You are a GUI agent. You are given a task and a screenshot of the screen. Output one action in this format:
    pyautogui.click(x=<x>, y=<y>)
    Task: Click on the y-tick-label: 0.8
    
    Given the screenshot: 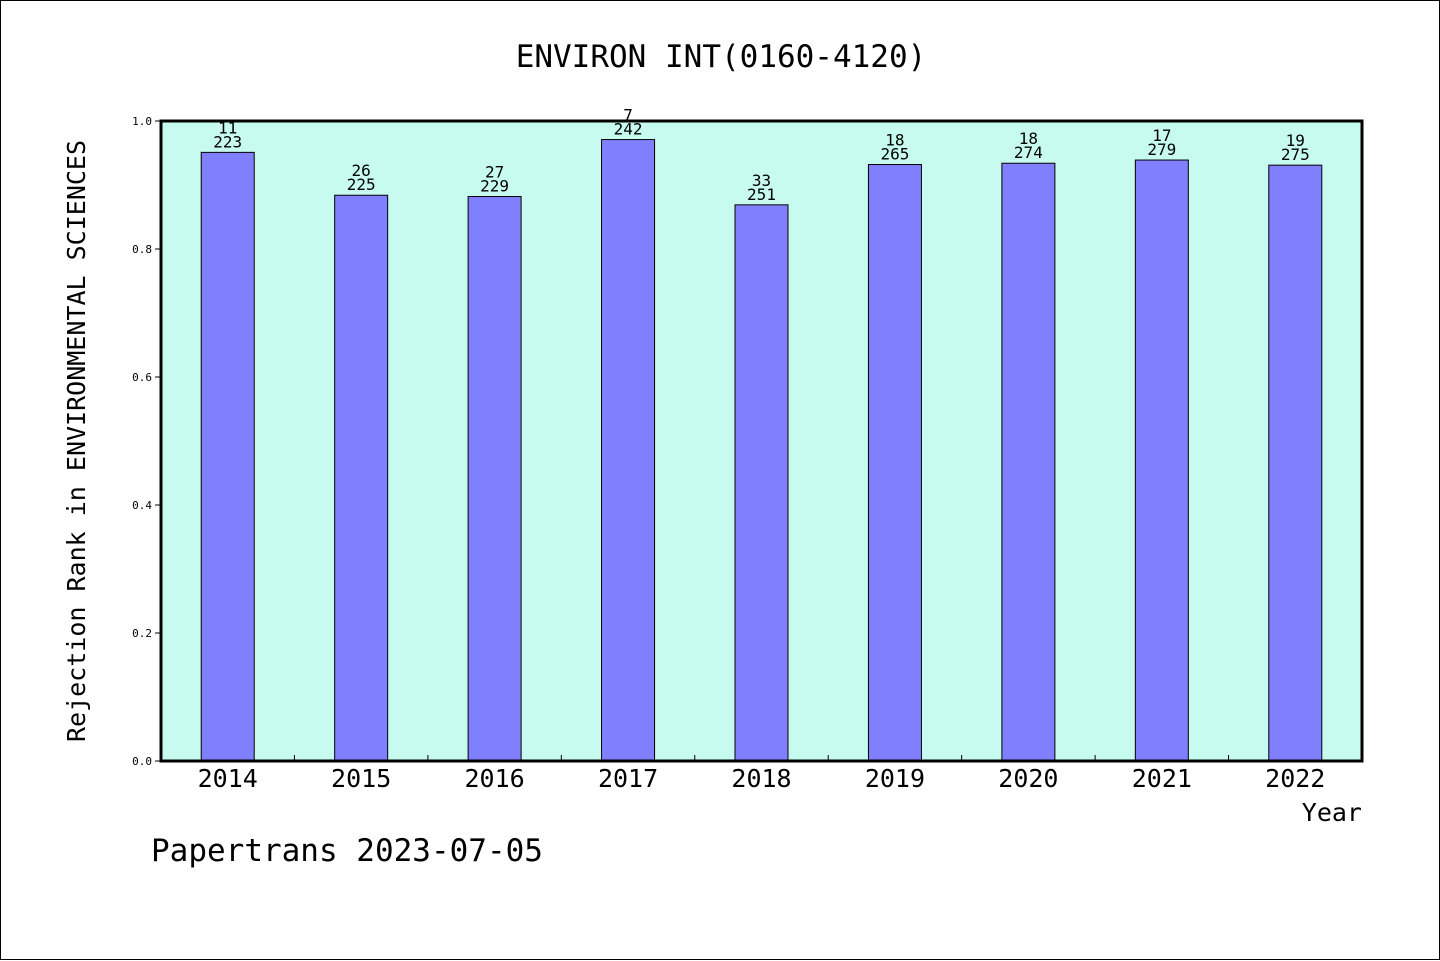 What is the action you would take?
    pyautogui.click(x=142, y=249)
    